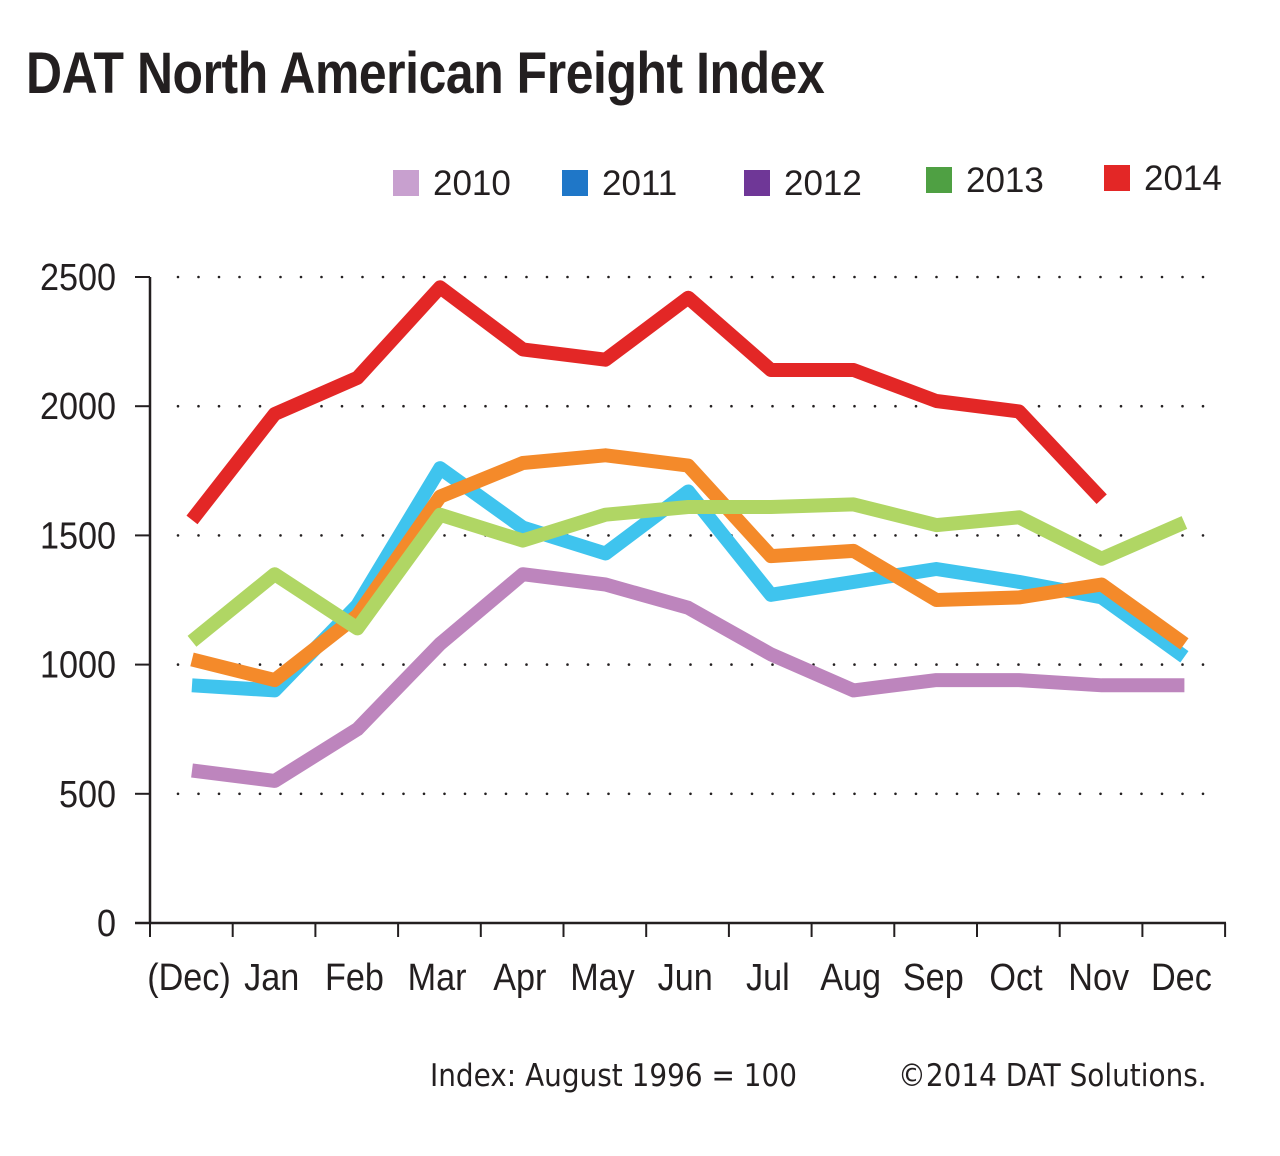 The image size is (1280, 1156). I want to click on y-tick-label: 2000, so click(78, 406).